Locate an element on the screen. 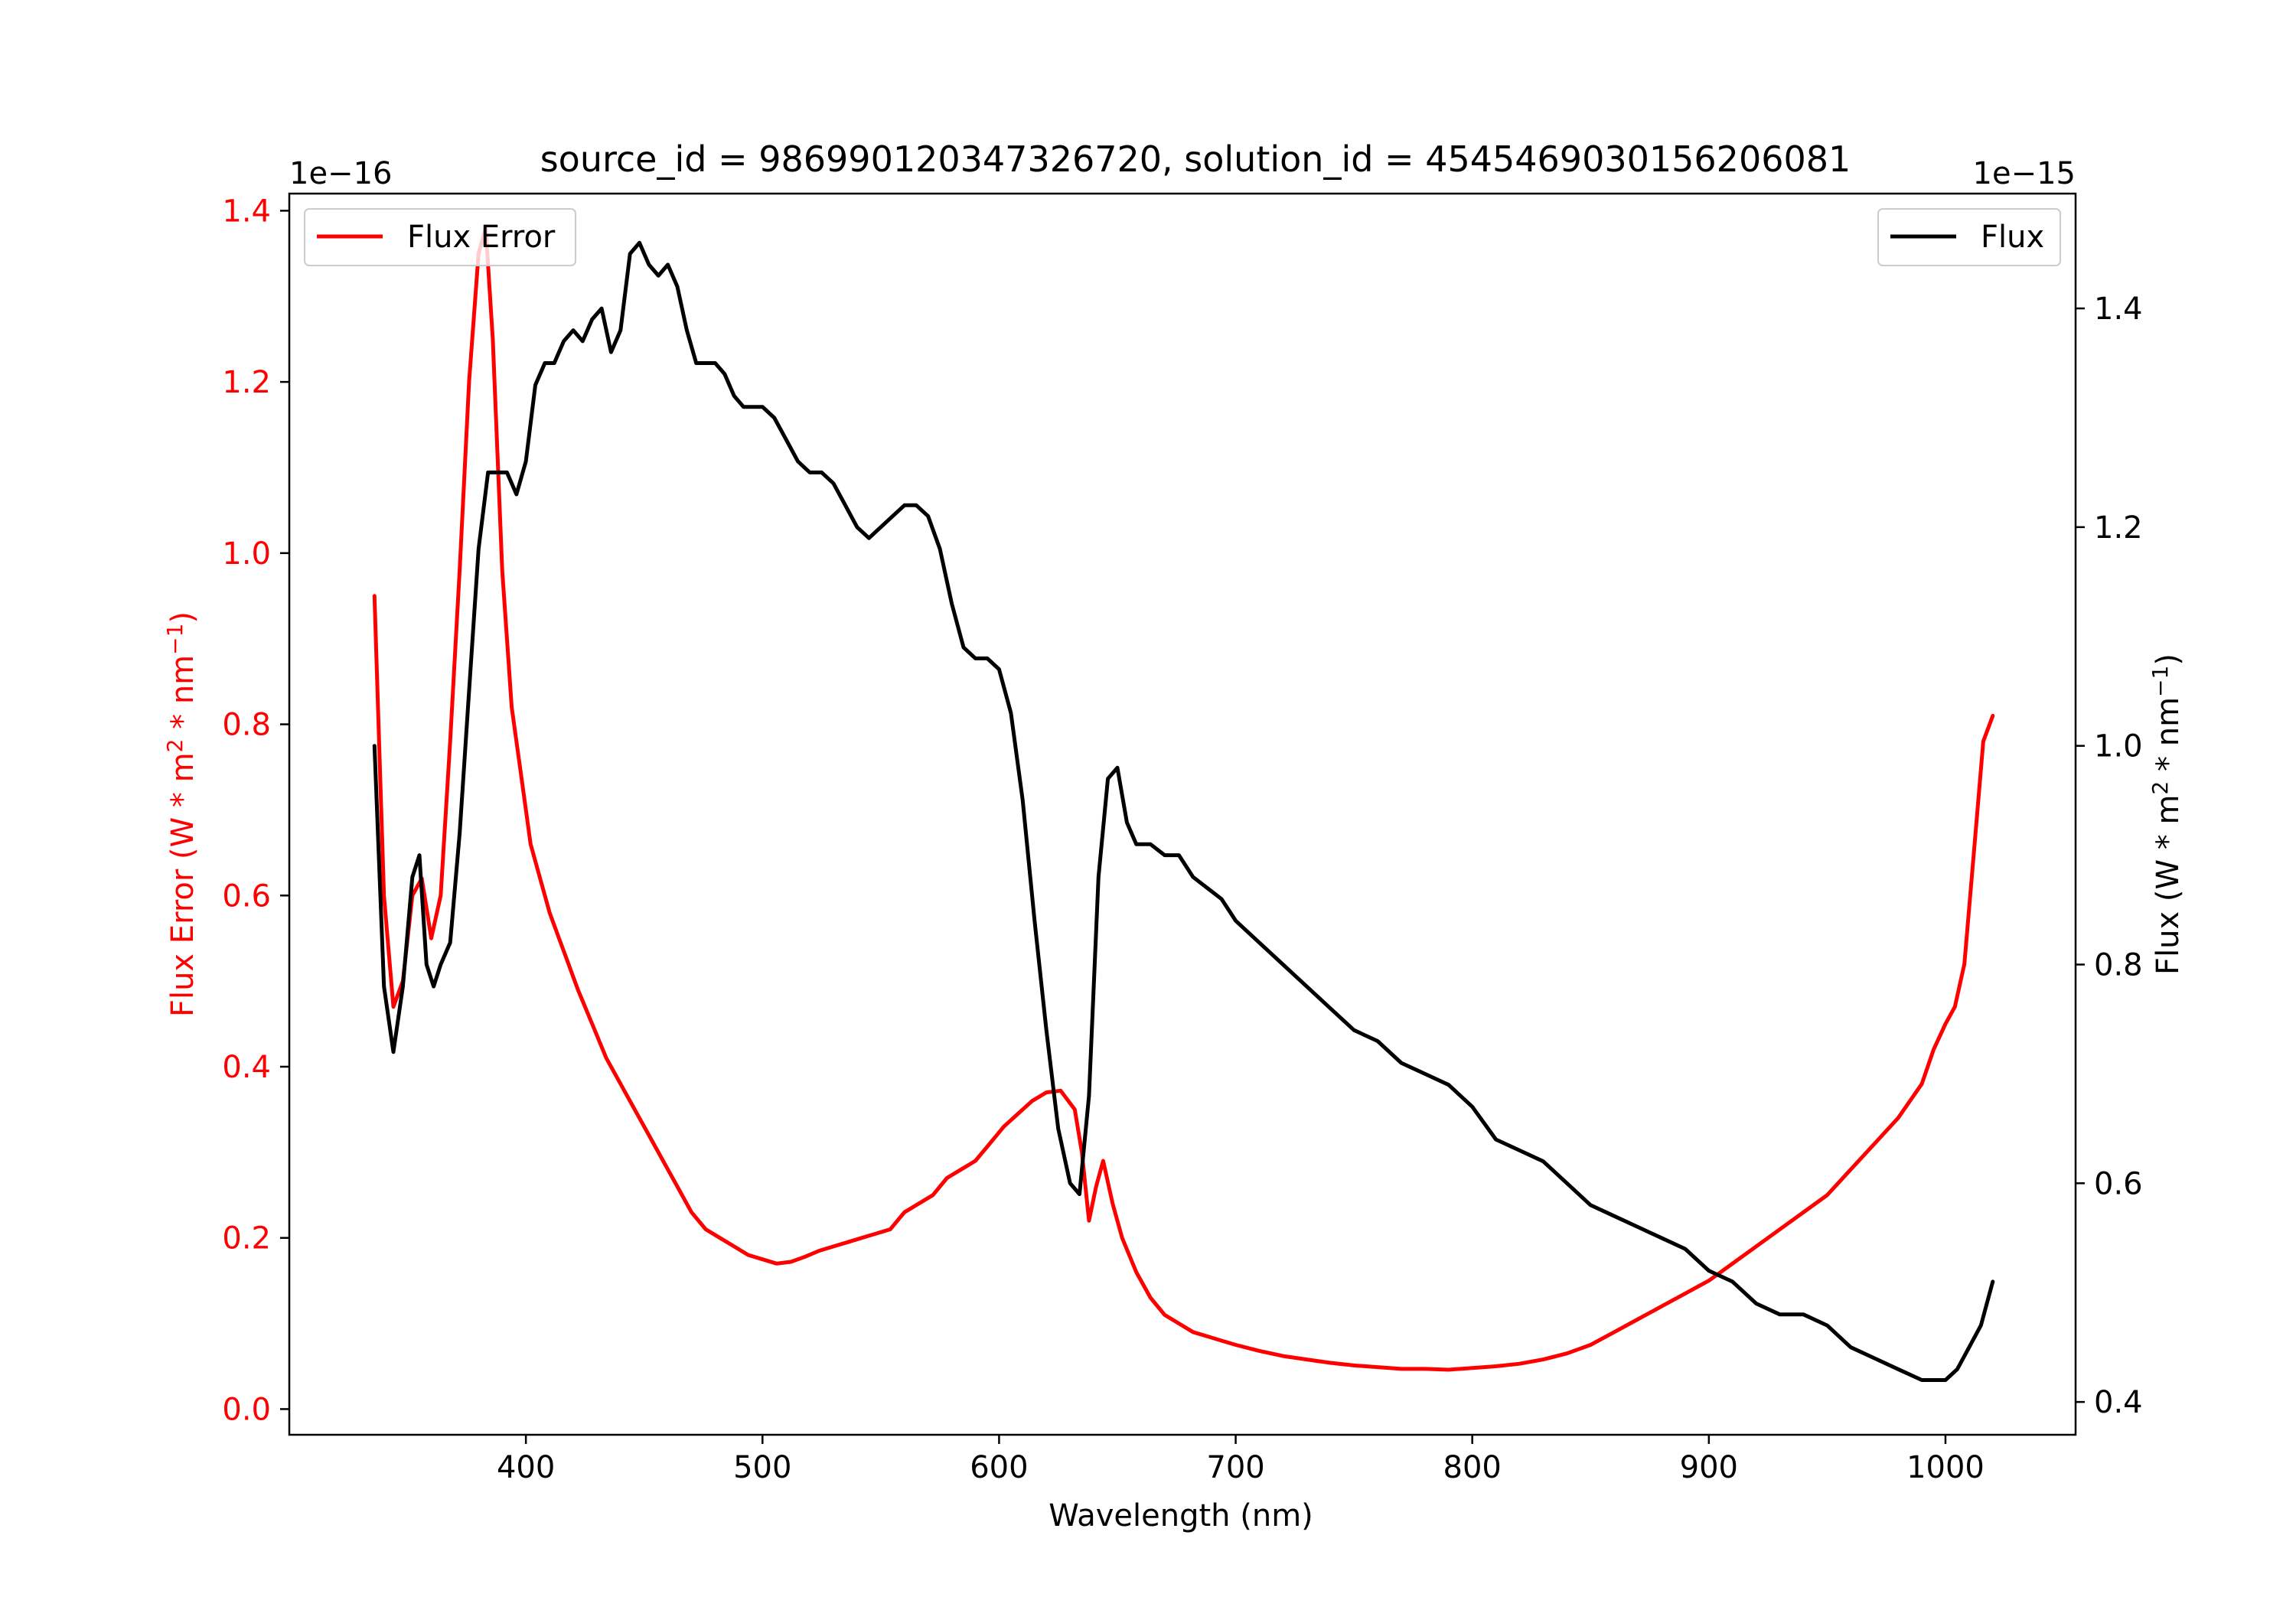  right-tick-label: 1.0 is located at coordinates (2118, 746).